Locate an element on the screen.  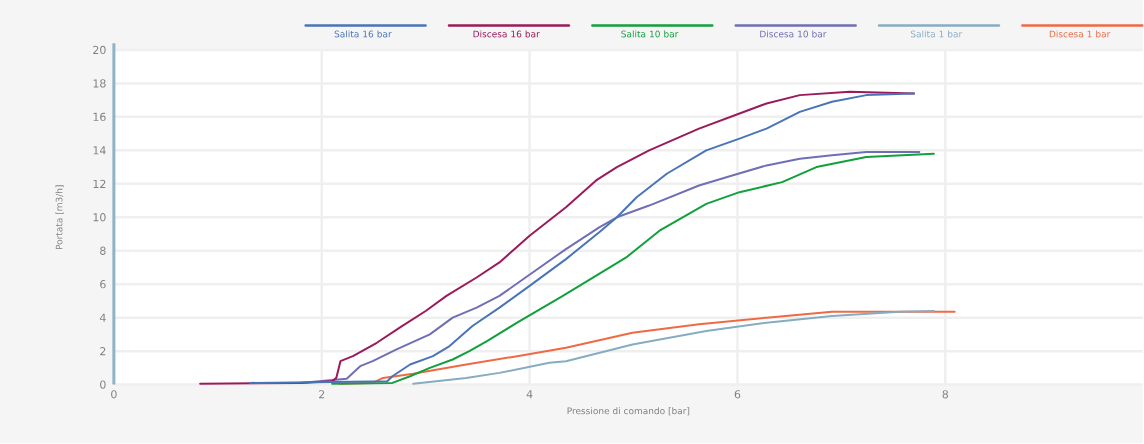
y-axis-title: Portata [m3/h] is located at coordinates (59, 217).